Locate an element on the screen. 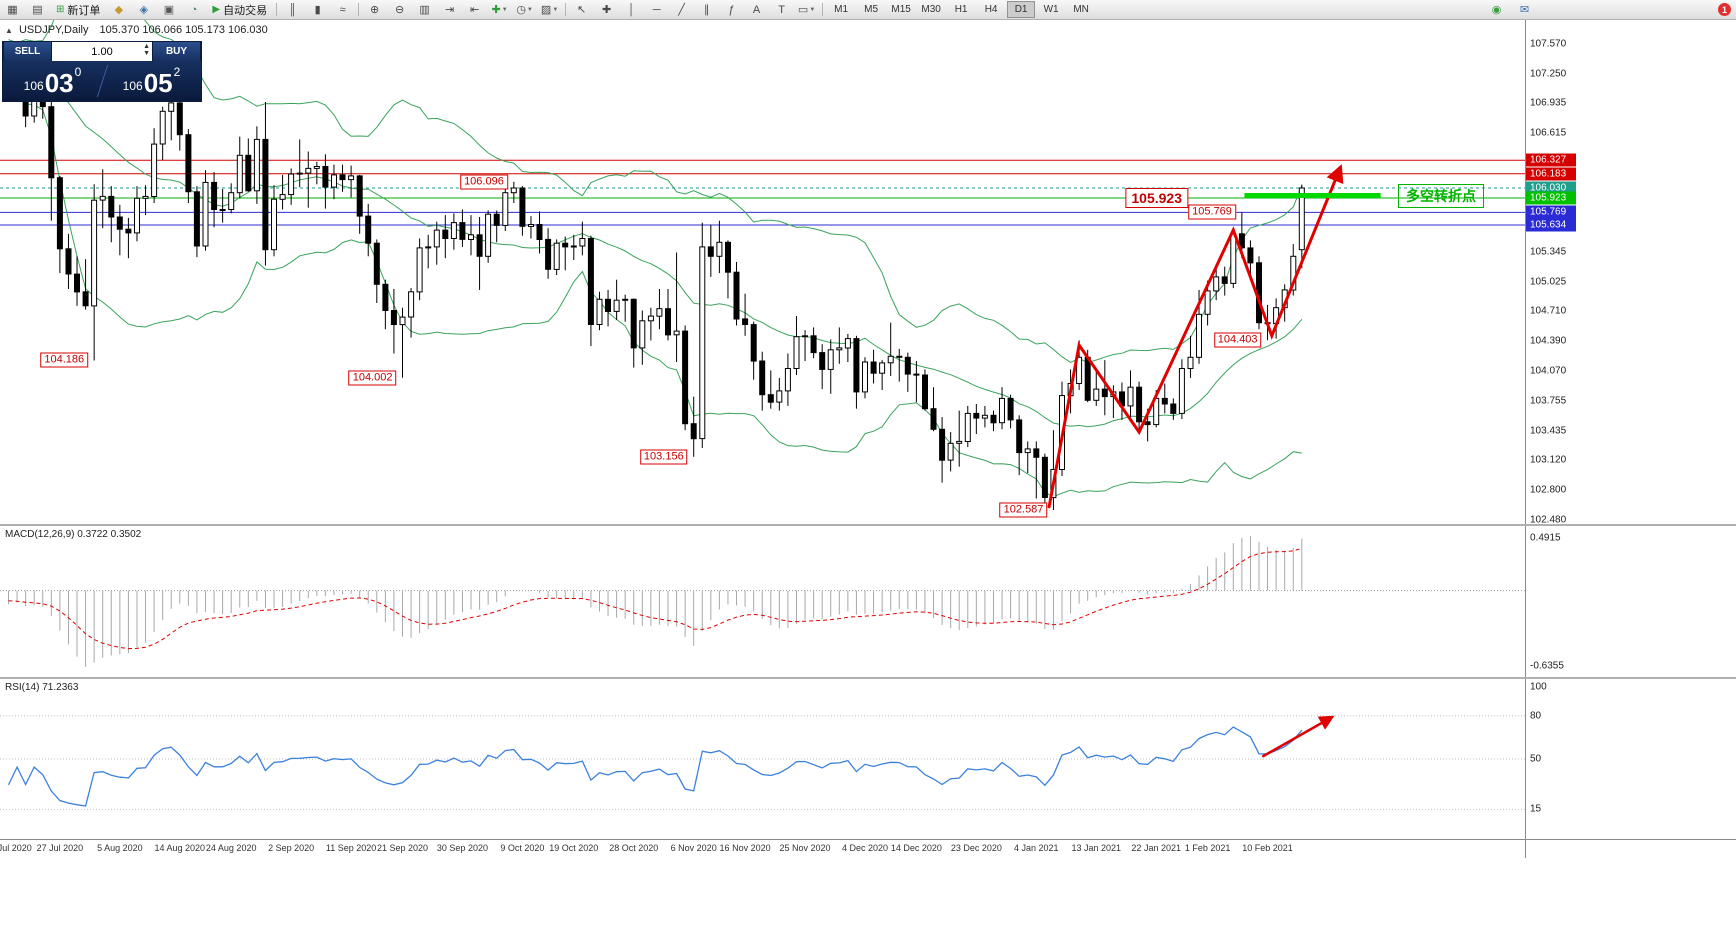 The image size is (1736, 945). navigator-icon: ◈ is located at coordinates (143, 9).